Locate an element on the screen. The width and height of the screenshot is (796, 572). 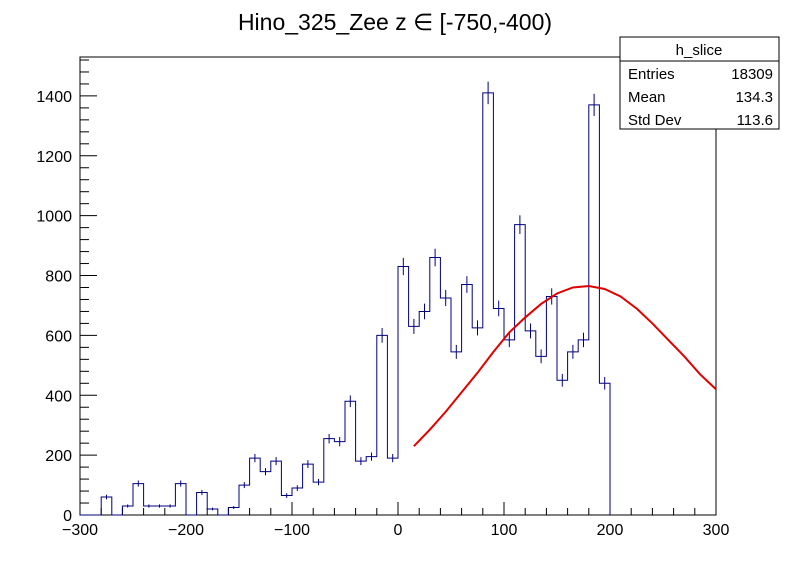
y-tick-label: 1400 is located at coordinates (54, 97).